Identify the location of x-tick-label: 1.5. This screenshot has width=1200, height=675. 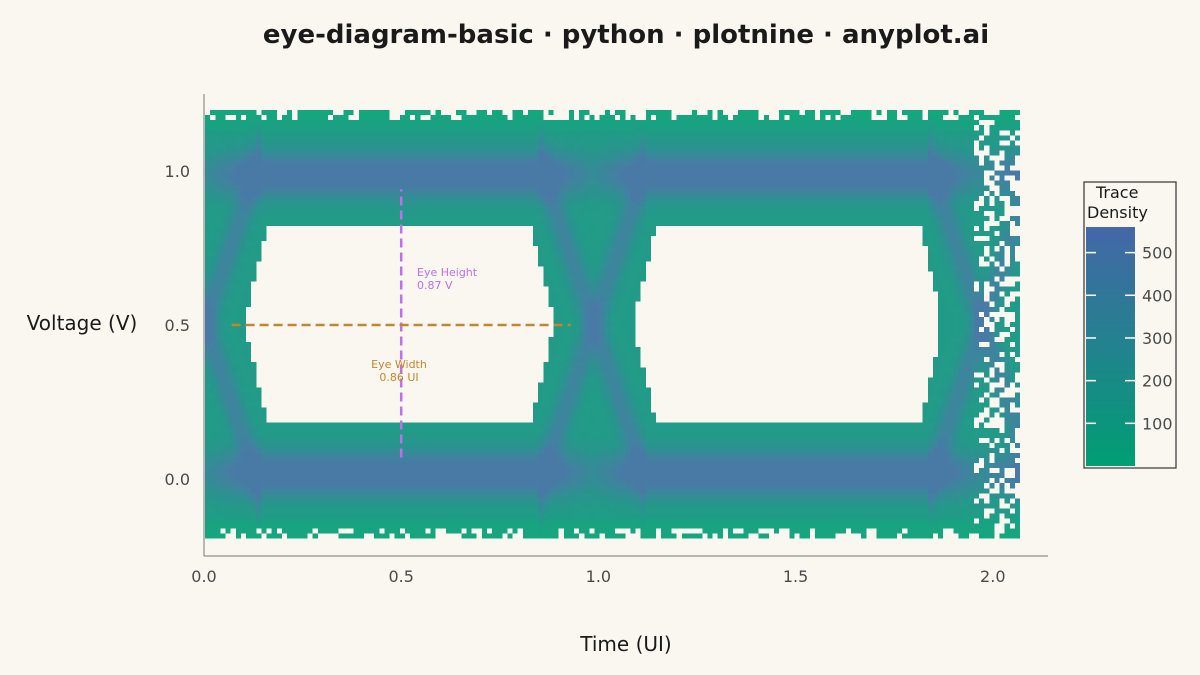
(795, 576).